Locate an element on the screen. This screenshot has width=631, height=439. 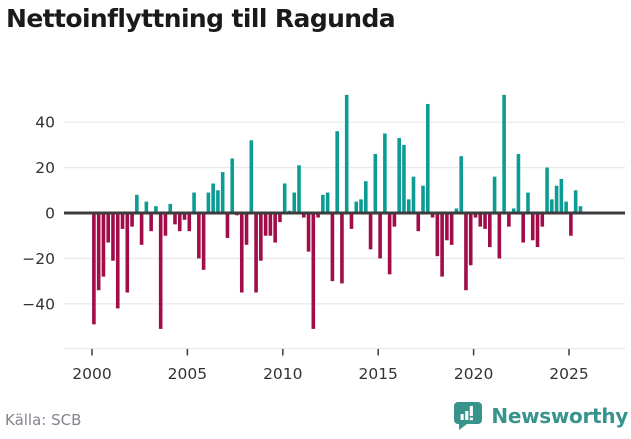
x-tick-label: 2015 is located at coordinates (377, 374).